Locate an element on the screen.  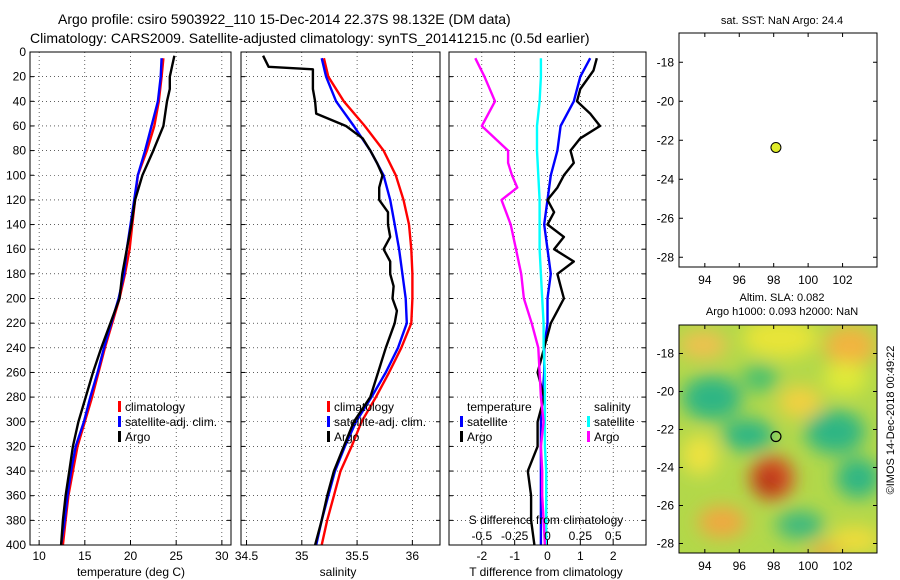
x-tick-label: -2 is located at coordinates (481, 556).